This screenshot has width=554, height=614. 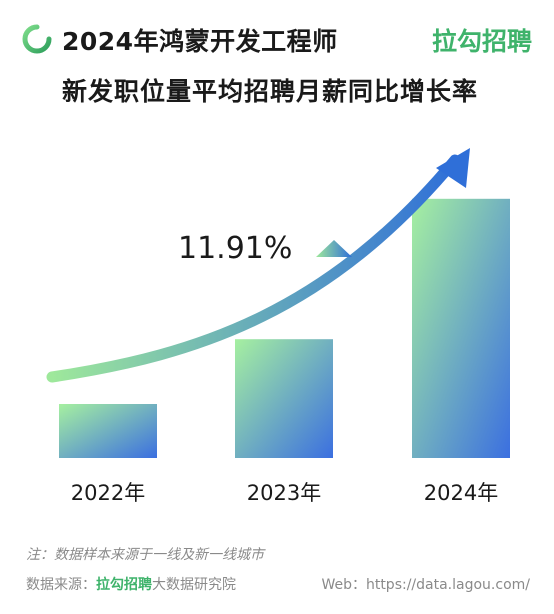 I want to click on data-note: 注：数据样本来源于一线及新一线城市, so click(x=145, y=555).